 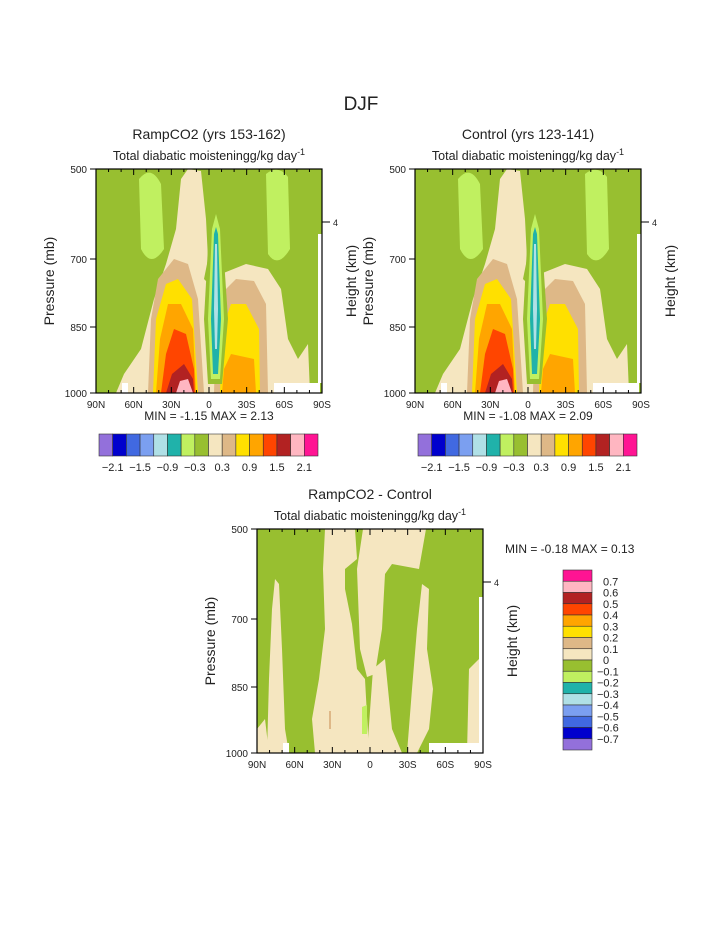 I want to click on min-max-readout: MIN = -0.18 MAX = 0.13, so click(x=570, y=549).